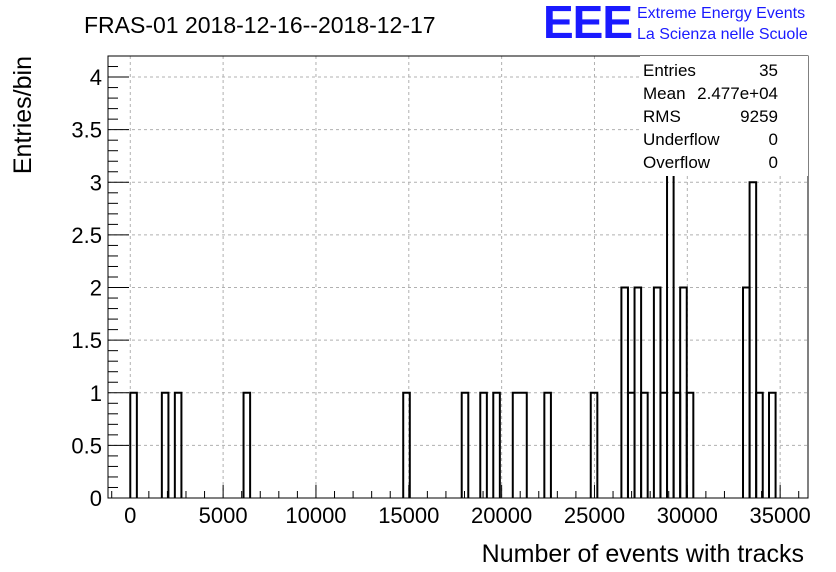 This screenshot has height=572, width=836. I want to click on x-tick-label: 15000, so click(408, 515).